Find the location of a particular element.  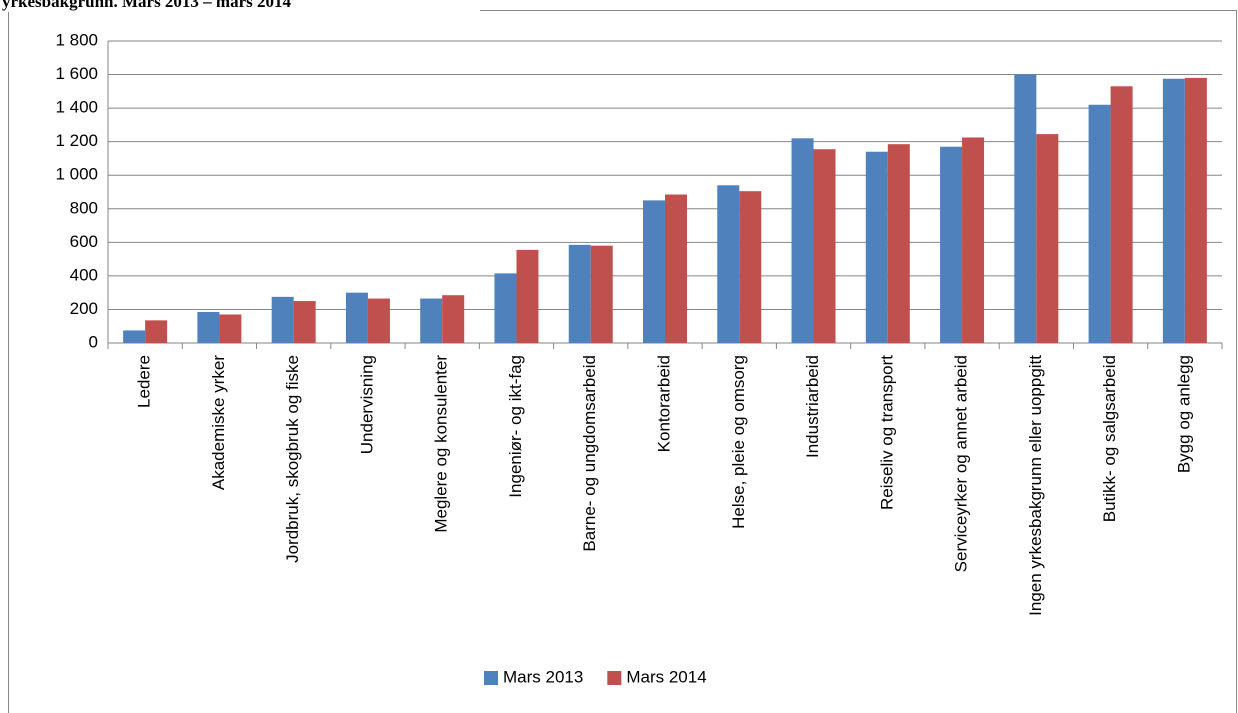

y-tick-label: 800 is located at coordinates (84, 207).